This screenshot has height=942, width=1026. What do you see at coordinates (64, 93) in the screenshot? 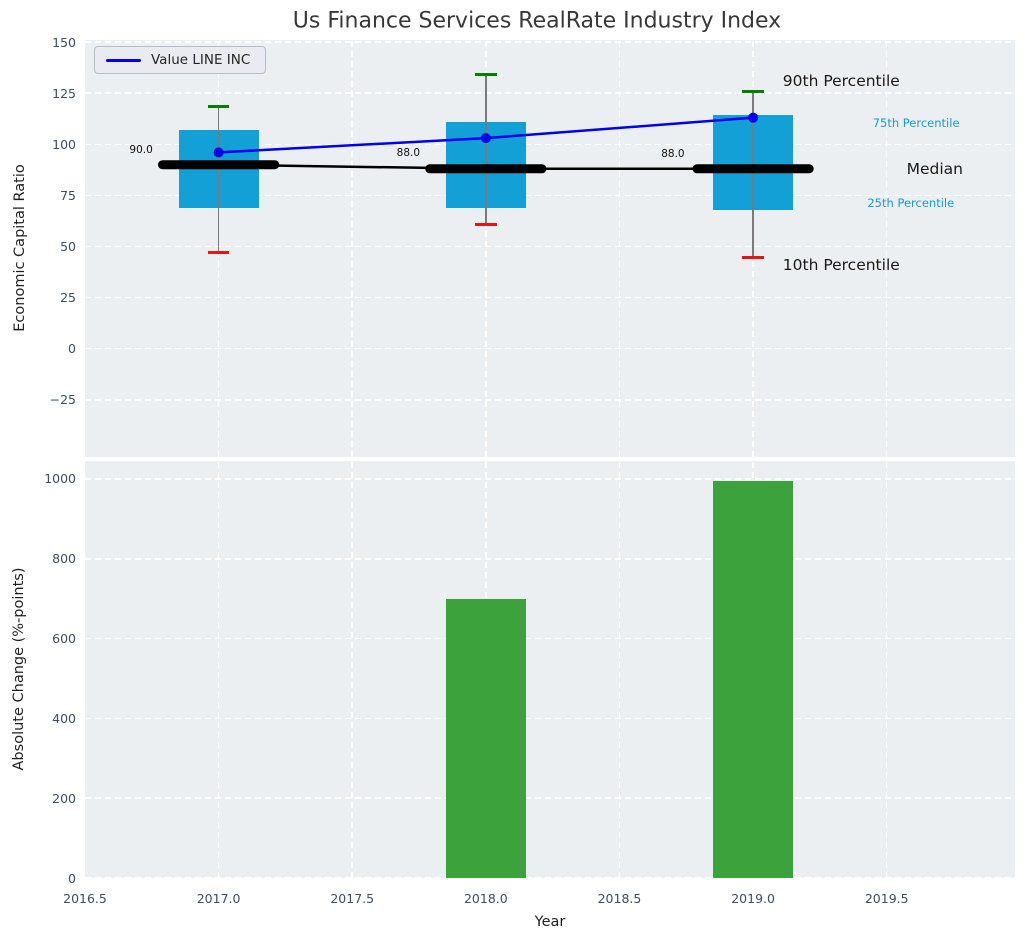
I see `top-y-tick-label: 125` at bounding box center [64, 93].